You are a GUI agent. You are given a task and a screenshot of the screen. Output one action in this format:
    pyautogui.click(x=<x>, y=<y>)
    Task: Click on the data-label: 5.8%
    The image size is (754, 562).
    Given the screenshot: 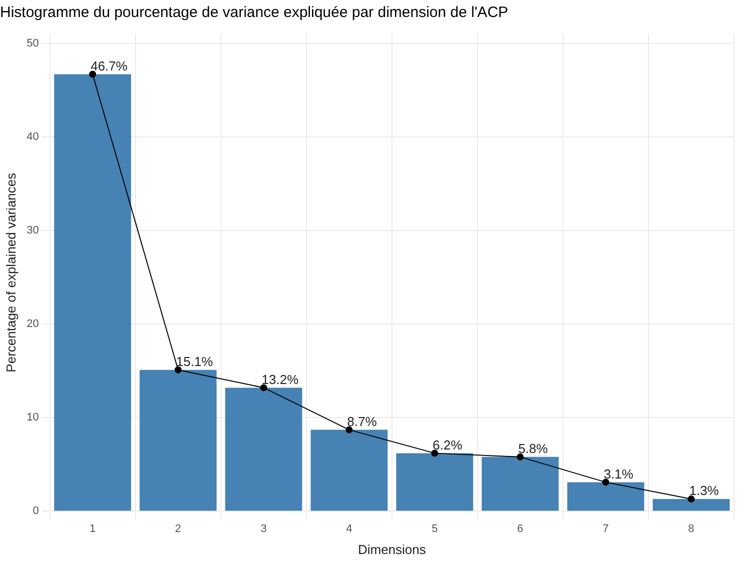 What is the action you would take?
    pyautogui.click(x=533, y=448)
    